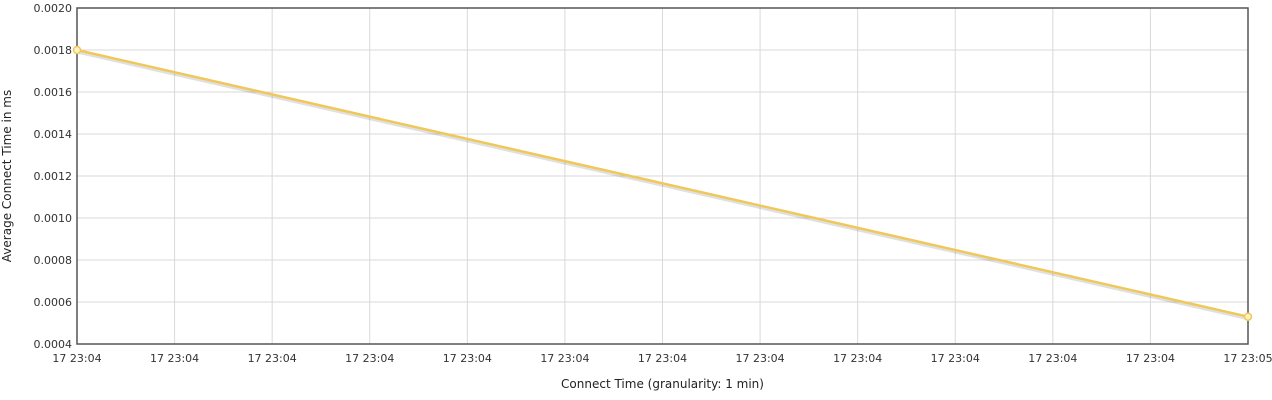 This screenshot has height=400, width=1272. I want to click on x-axis-title: Connect Time (granularity: 1 min), so click(662, 384).